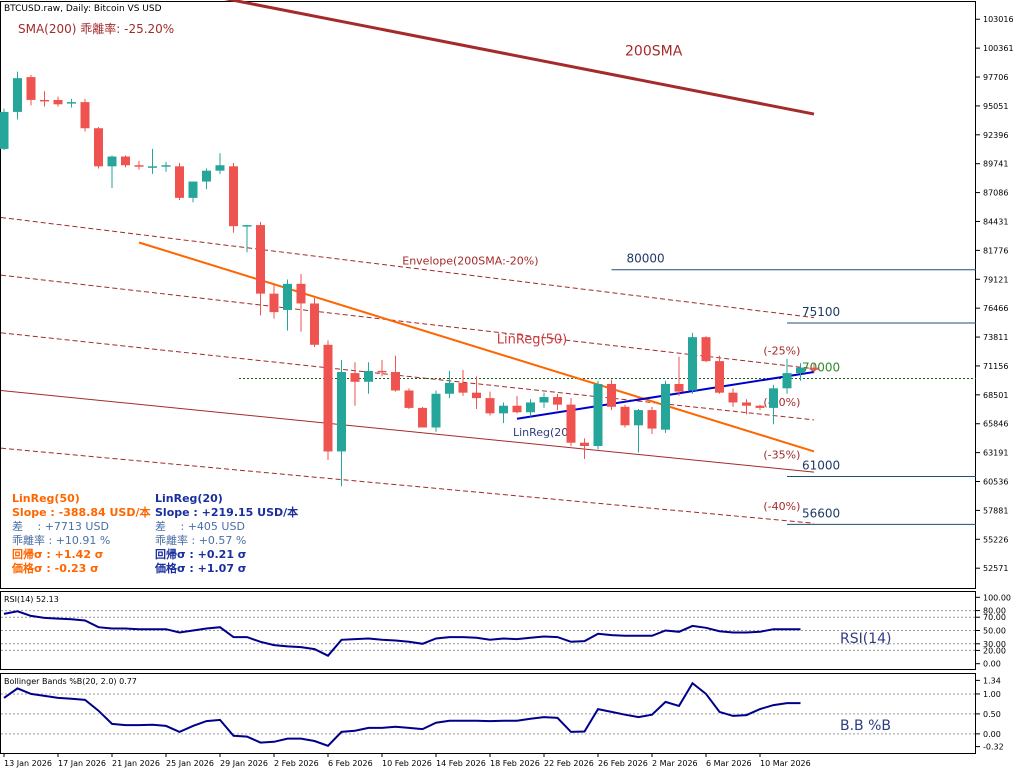  I want to click on rsi-y-tick-label: 0.00, so click(992, 664).